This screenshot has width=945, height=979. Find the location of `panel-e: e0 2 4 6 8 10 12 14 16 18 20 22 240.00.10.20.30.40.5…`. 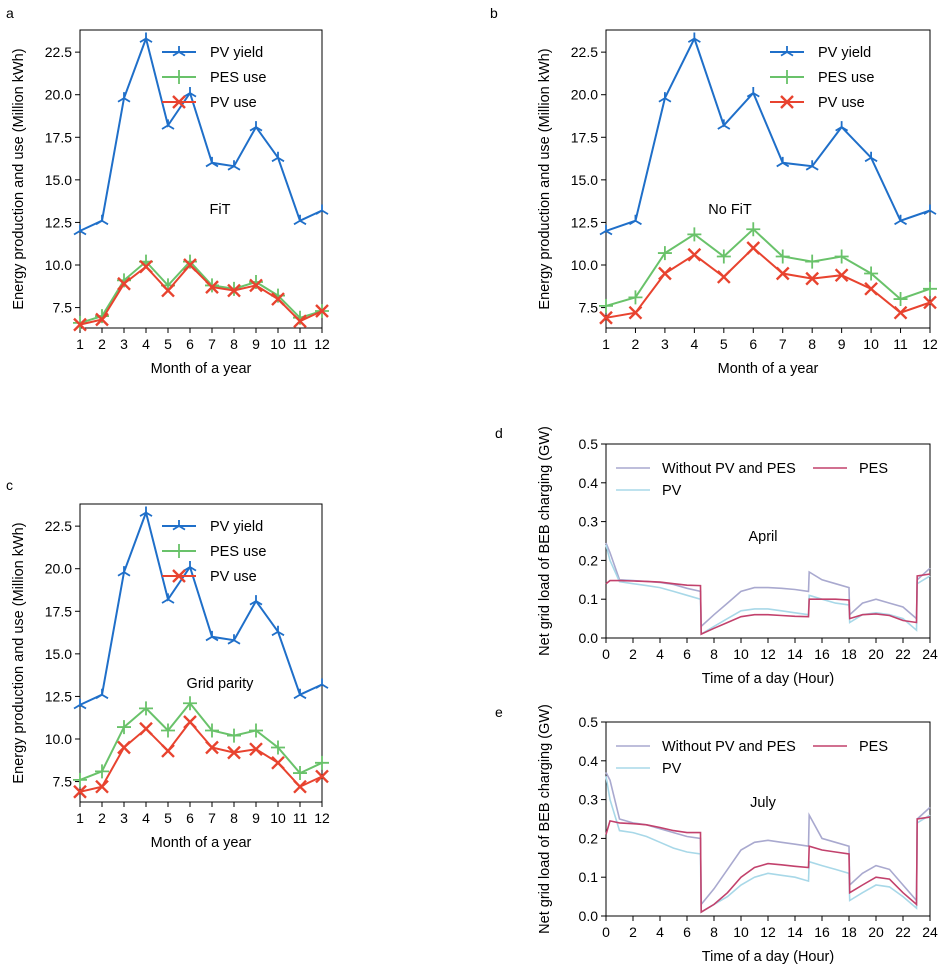

panel-e: e0 2 4 6 8 10 12 14 16 18 20 22 240.00.10.20.30.40.5… is located at coordinates (716, 834).